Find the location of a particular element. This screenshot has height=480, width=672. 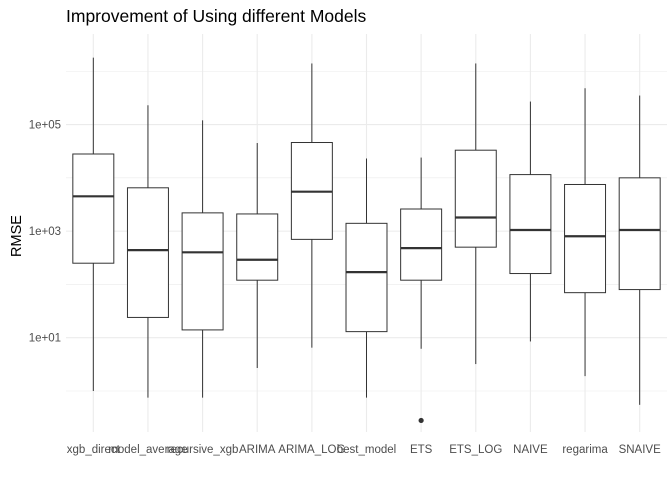

x-tick-label: model_average is located at coordinates (147, 450).